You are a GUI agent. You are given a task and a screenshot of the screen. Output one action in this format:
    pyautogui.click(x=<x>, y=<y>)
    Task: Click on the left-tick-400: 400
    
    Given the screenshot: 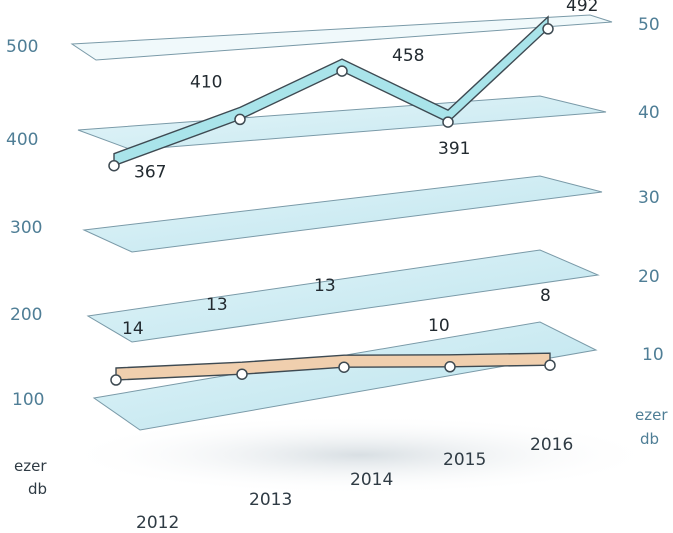 What is the action you would take?
    pyautogui.click(x=22, y=140)
    